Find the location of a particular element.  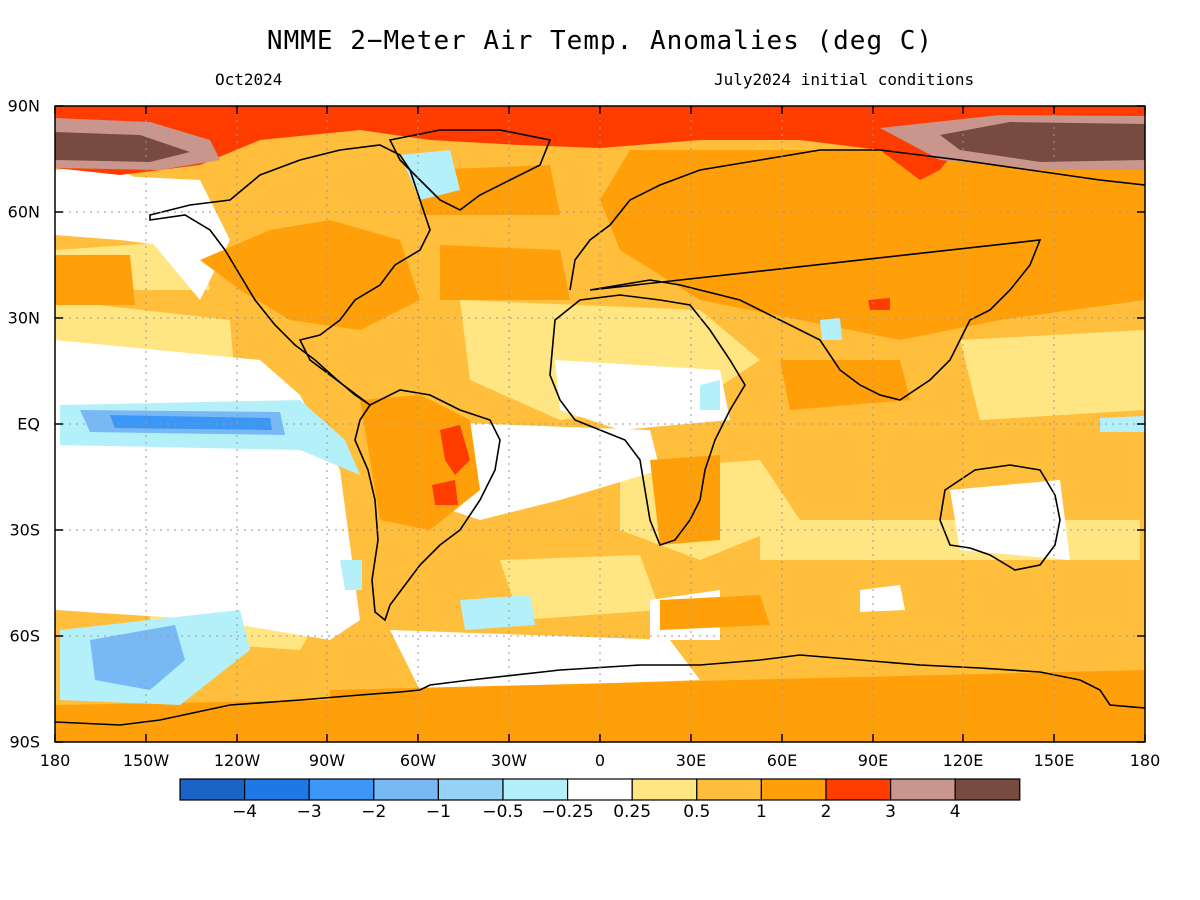

lon-label: 120E is located at coordinates (963, 760).